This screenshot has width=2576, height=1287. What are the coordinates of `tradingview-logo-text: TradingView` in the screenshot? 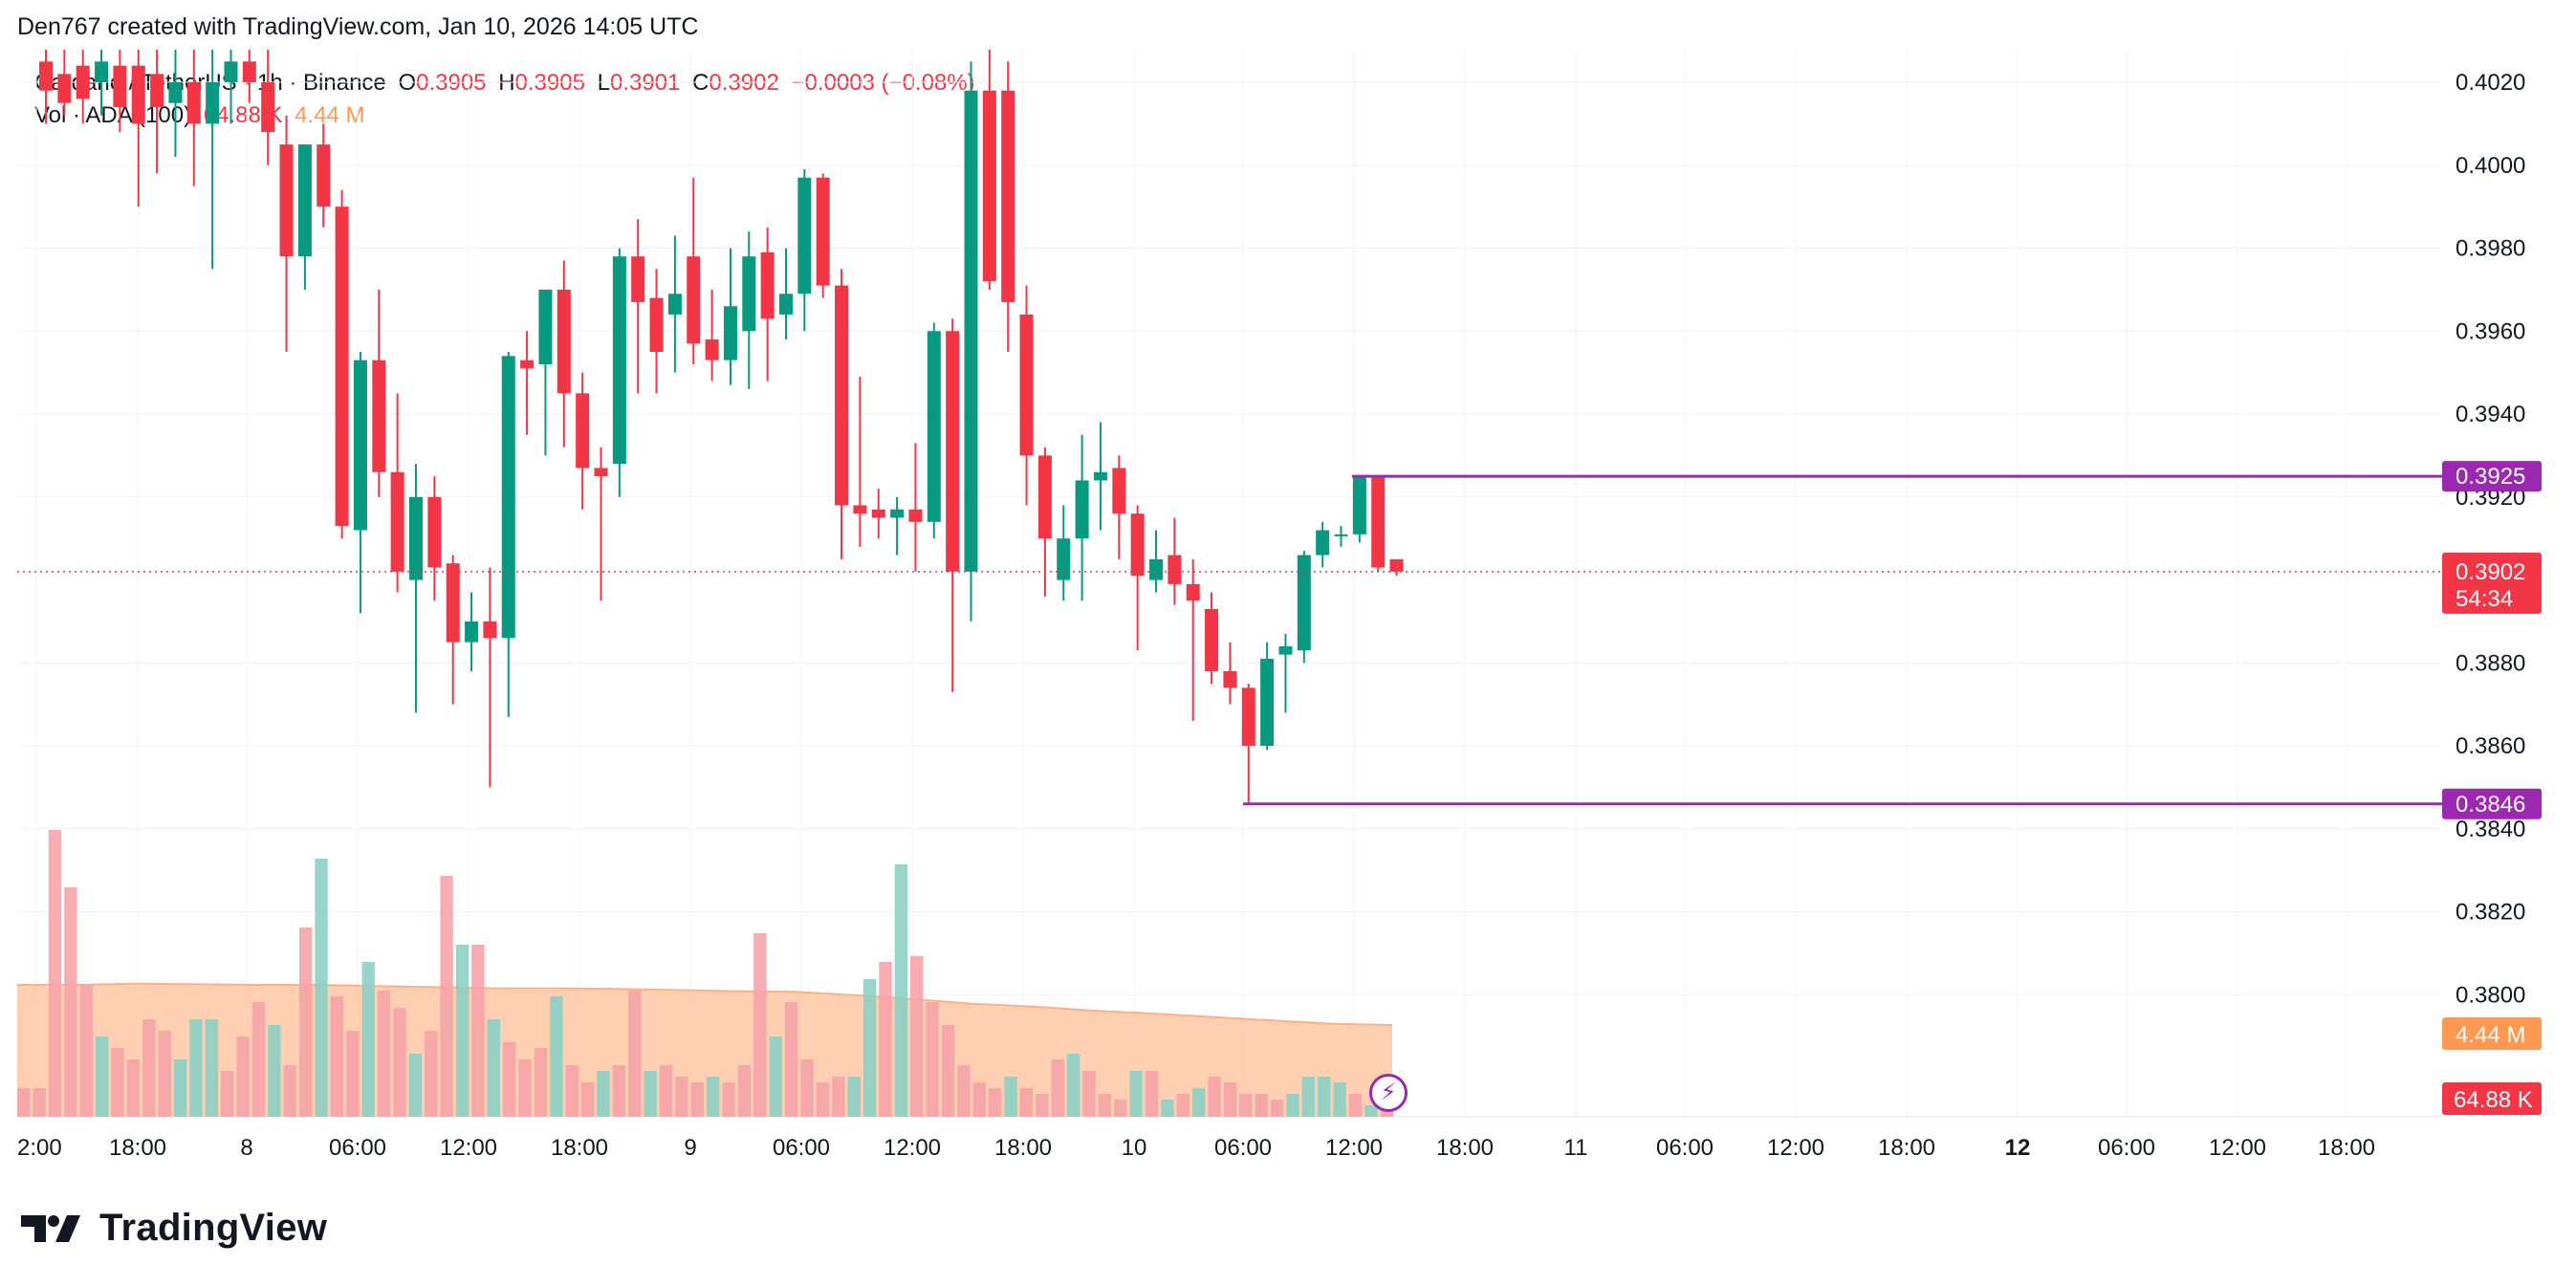 It's located at (213, 1228).